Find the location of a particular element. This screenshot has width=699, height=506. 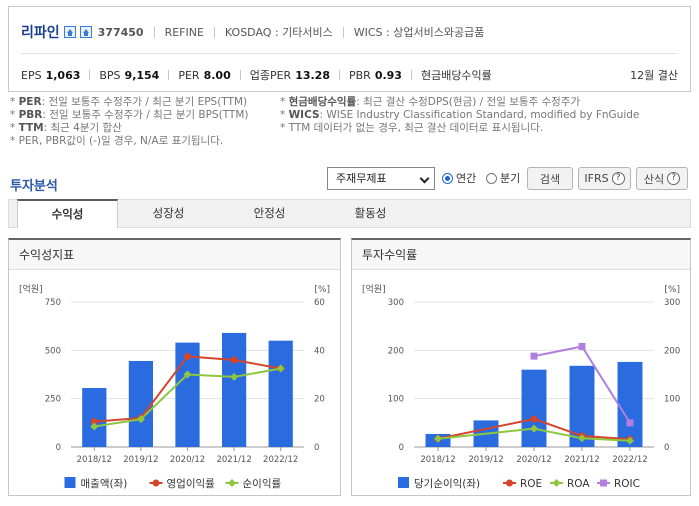

note-line: * PER: 전일 보통주 수정주가 / 최근 분기 EPS(TTM) is located at coordinates (129, 102).